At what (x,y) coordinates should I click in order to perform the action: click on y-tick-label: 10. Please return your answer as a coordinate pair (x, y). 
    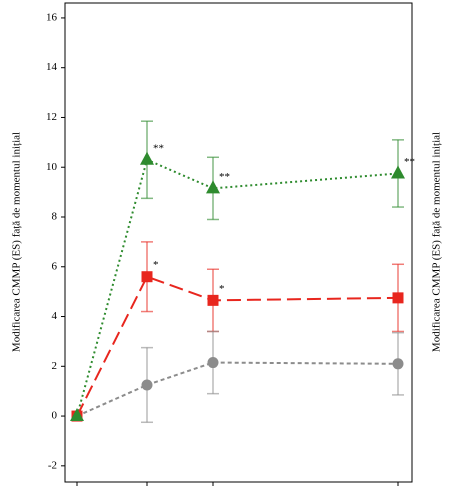
    Looking at the image, I should click on (52, 167).